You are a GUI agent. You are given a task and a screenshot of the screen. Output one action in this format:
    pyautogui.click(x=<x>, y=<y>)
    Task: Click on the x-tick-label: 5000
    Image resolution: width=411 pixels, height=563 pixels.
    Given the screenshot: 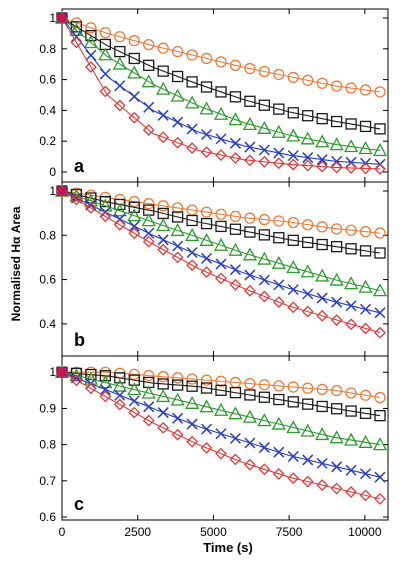 What is the action you would take?
    pyautogui.click(x=213, y=532)
    